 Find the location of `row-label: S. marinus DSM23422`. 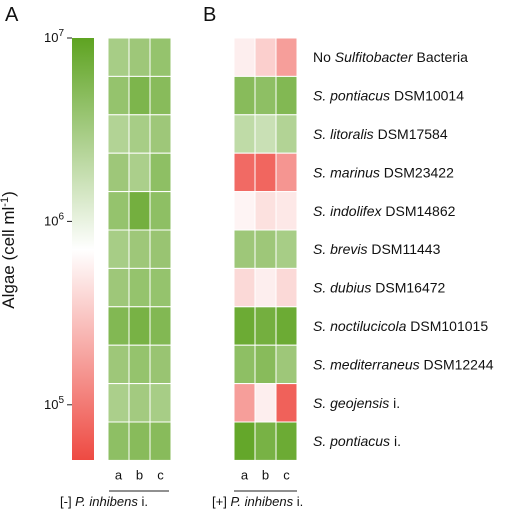

row-label: S. marinus DSM23422 is located at coordinates (383, 172).